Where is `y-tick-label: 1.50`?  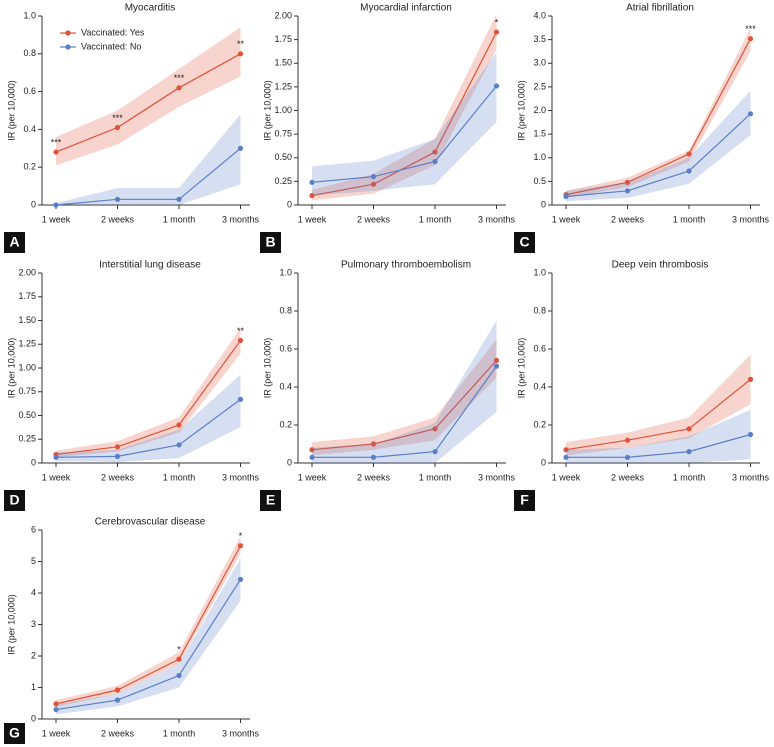 y-tick-label: 1.50 is located at coordinates (27, 320).